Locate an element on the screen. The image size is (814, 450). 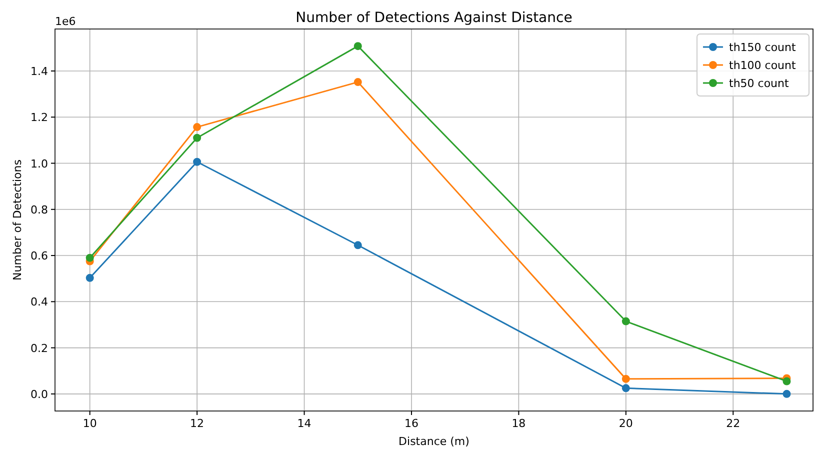
legend-label: th150 count is located at coordinates (762, 47).